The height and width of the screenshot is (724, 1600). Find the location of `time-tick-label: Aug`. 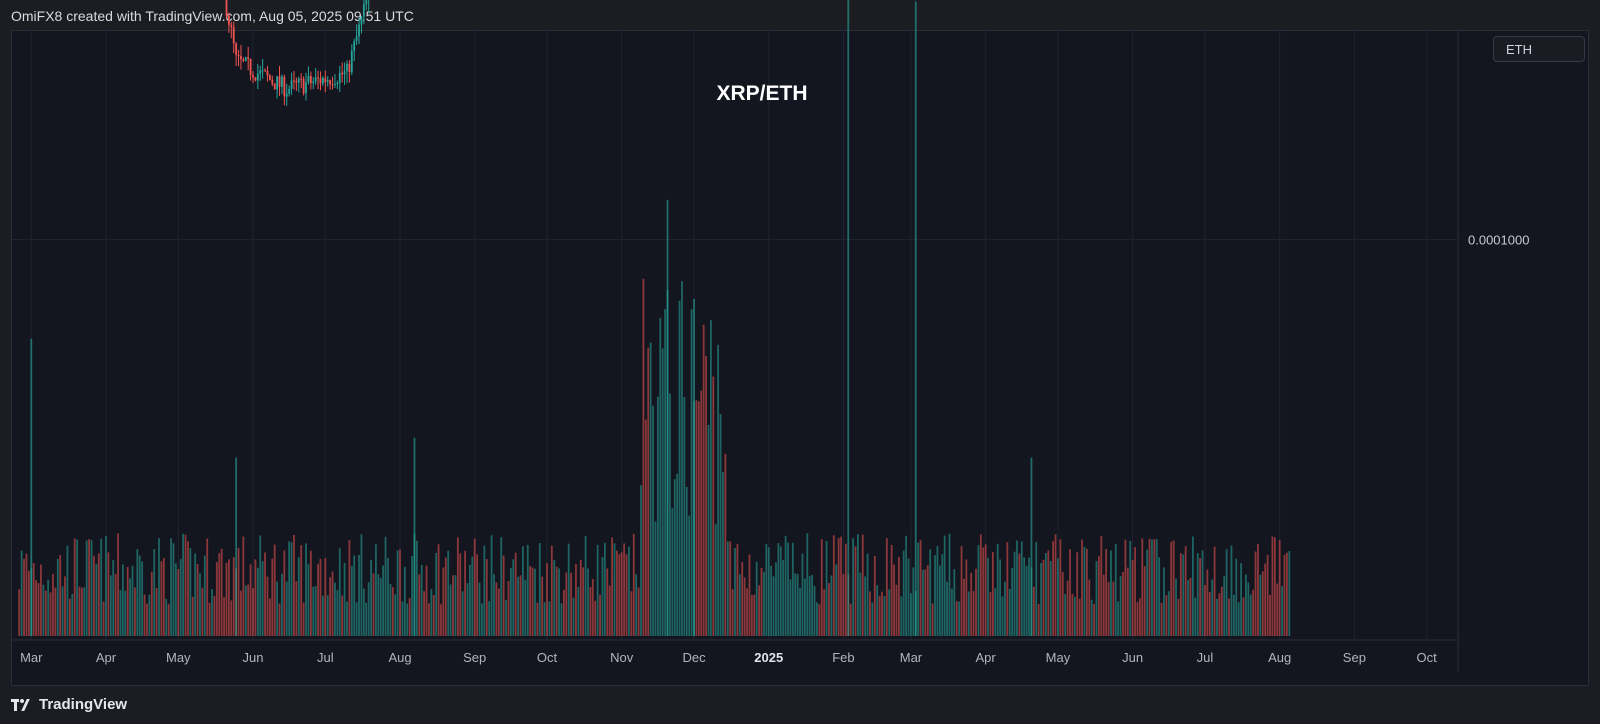

time-tick-label: Aug is located at coordinates (1279, 657).